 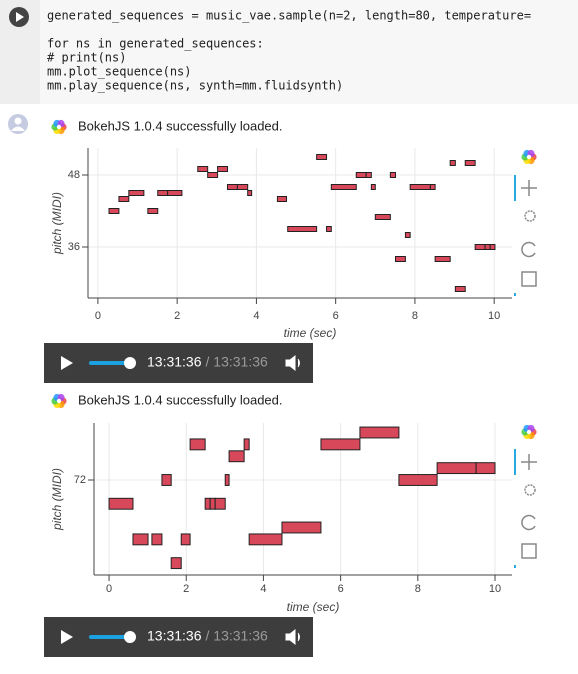 What do you see at coordinates (20, 17) in the screenshot?
I see `run-icon` at bounding box center [20, 17].